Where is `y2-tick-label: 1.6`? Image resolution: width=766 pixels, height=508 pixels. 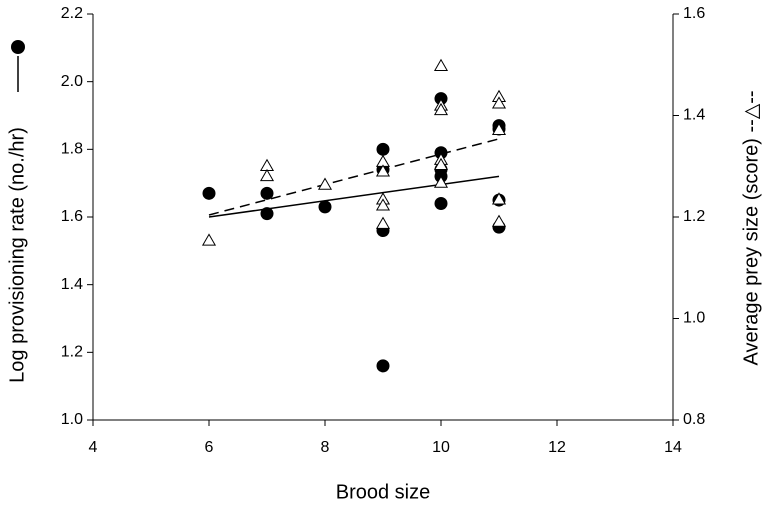
y2-tick-label: 1.6 is located at coordinates (694, 13).